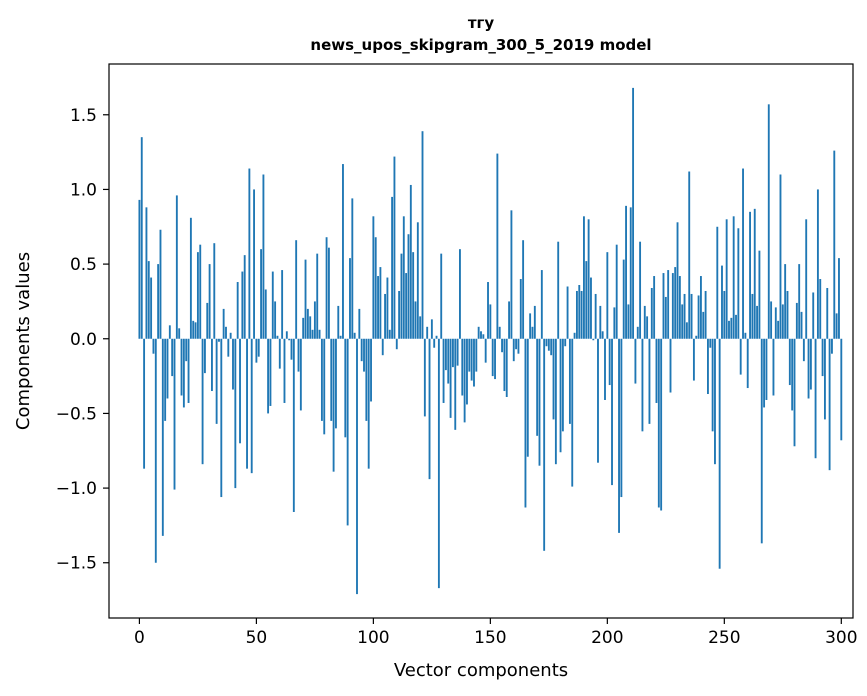 This screenshot has width=867, height=696. Describe the element at coordinates (496, 633) in the screenshot. I see `x-axis-ticks: 0 50 100 150 200 250 300` at that location.